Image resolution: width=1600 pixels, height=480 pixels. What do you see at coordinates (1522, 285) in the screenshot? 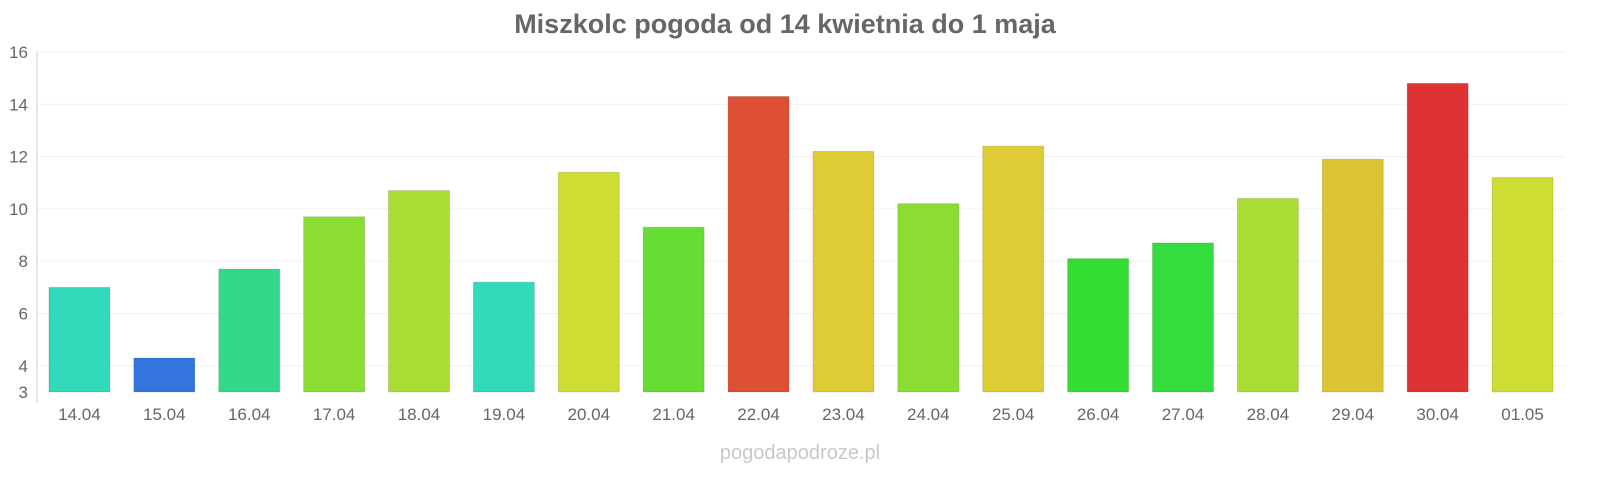
I see `bar-01.05` at bounding box center [1522, 285].